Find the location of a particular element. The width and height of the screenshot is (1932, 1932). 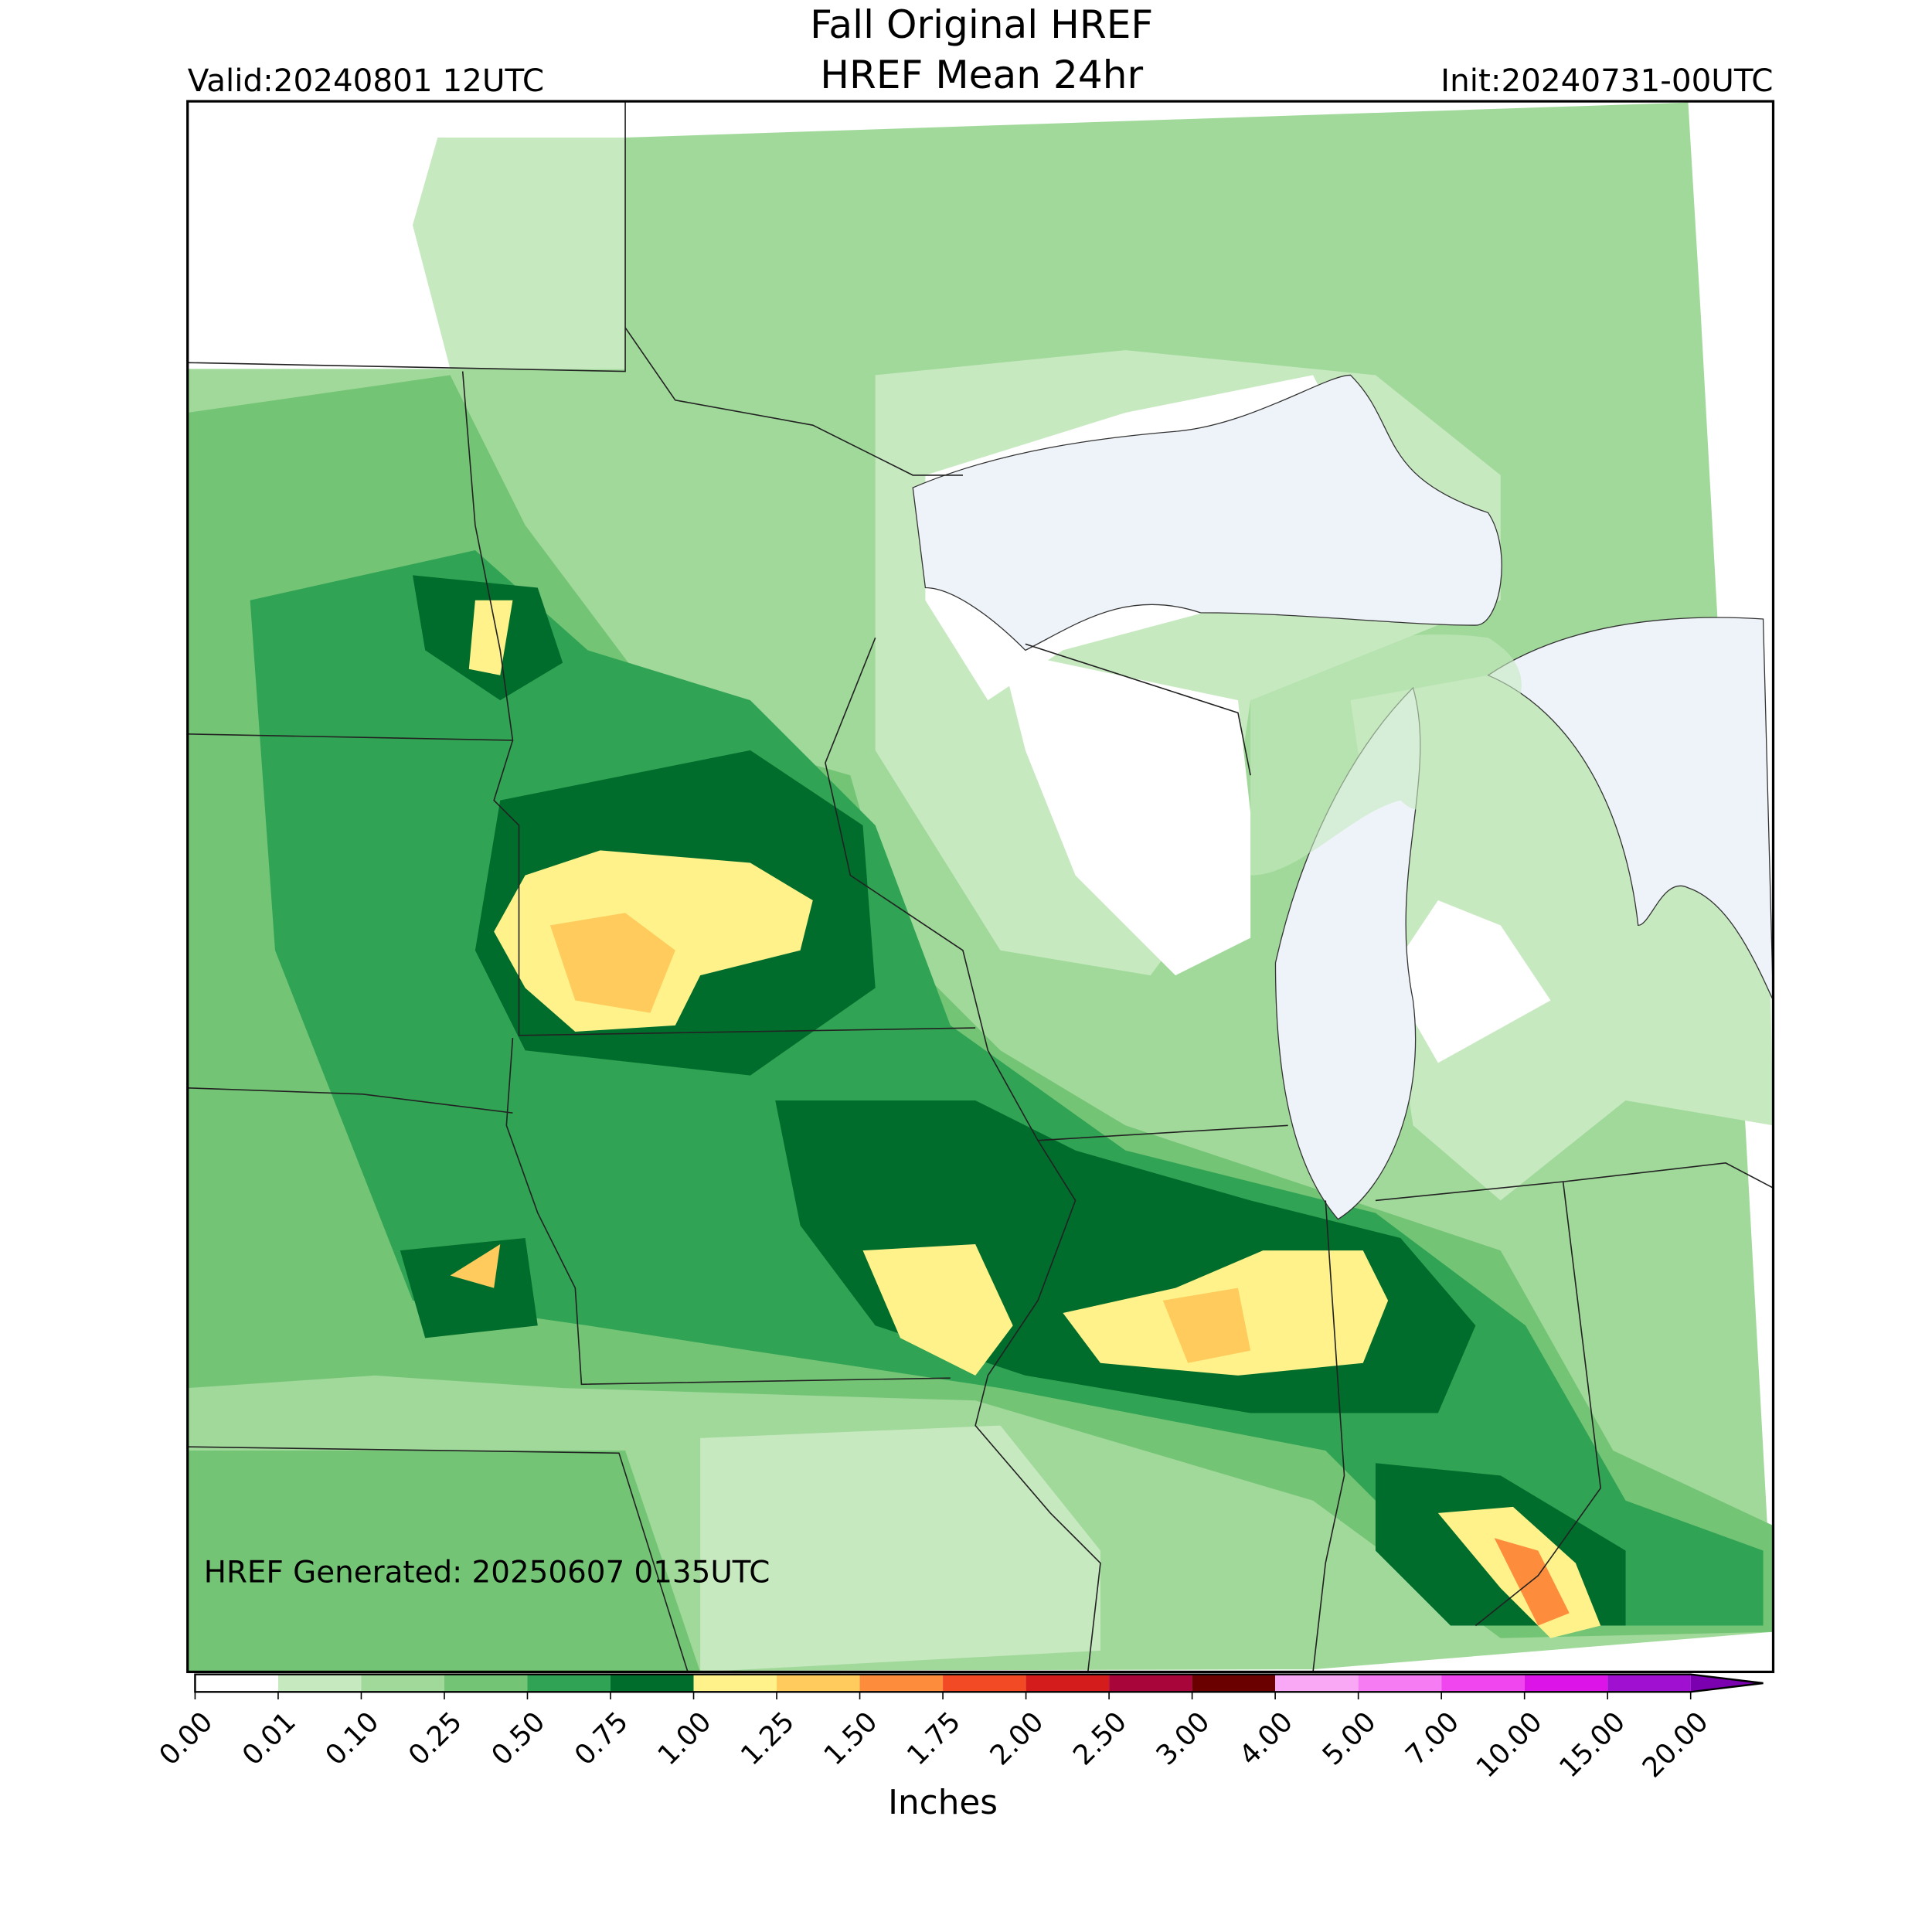

colorbar-tick-label: 2.00 is located at coordinates (1018, 1739).